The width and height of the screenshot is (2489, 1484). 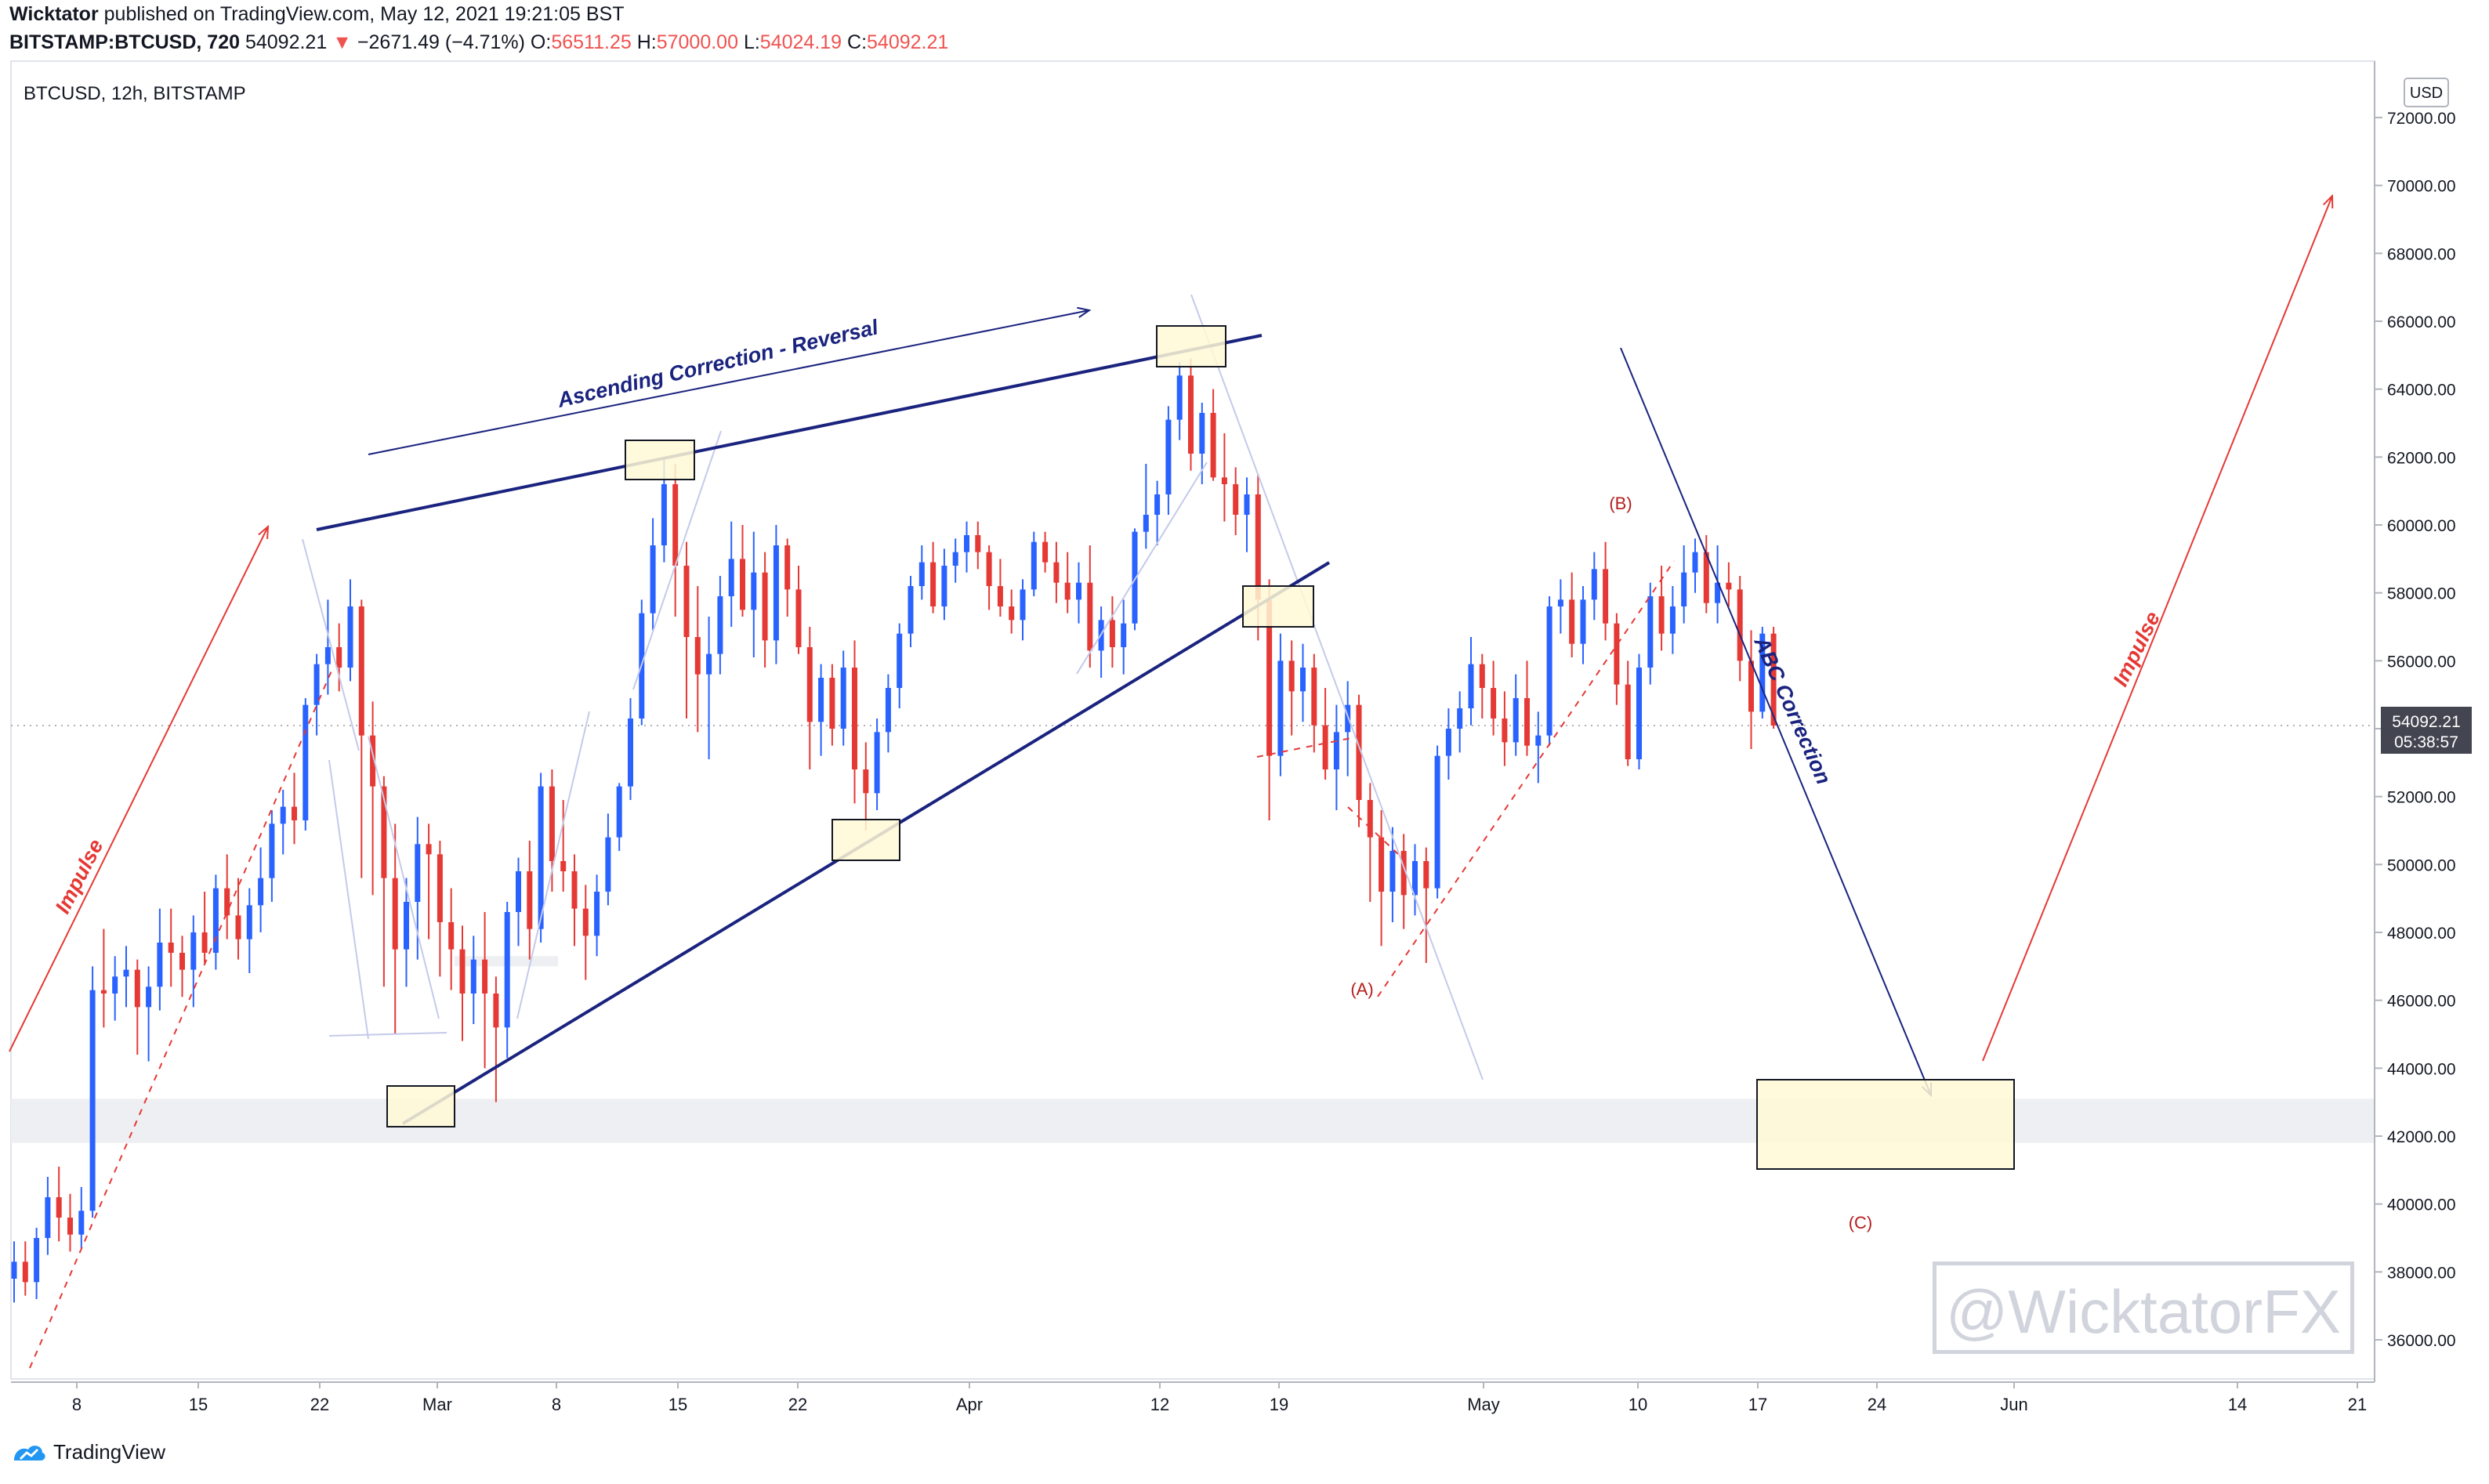 I want to click on ascending-arrowhead, so click(x=1084, y=312).